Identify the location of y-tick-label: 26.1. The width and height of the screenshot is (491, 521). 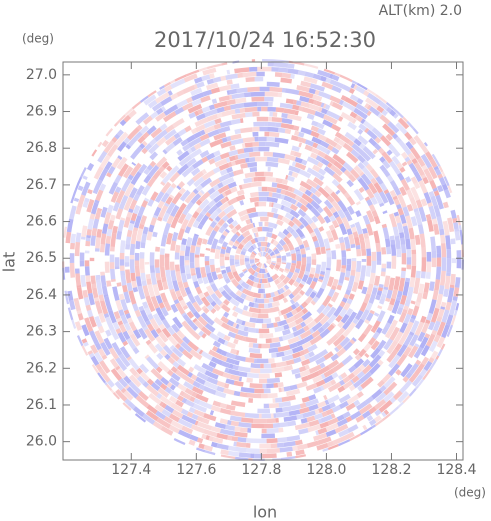
(41, 405).